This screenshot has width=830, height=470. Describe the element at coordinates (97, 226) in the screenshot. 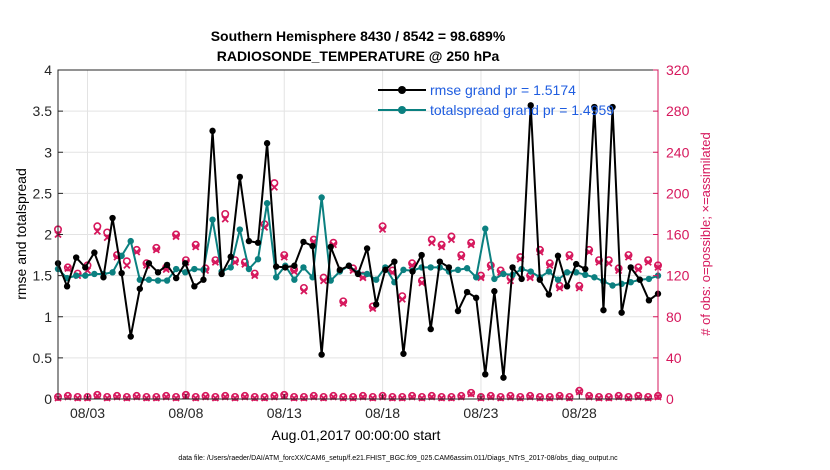

I see `obs-possible-marker` at that location.